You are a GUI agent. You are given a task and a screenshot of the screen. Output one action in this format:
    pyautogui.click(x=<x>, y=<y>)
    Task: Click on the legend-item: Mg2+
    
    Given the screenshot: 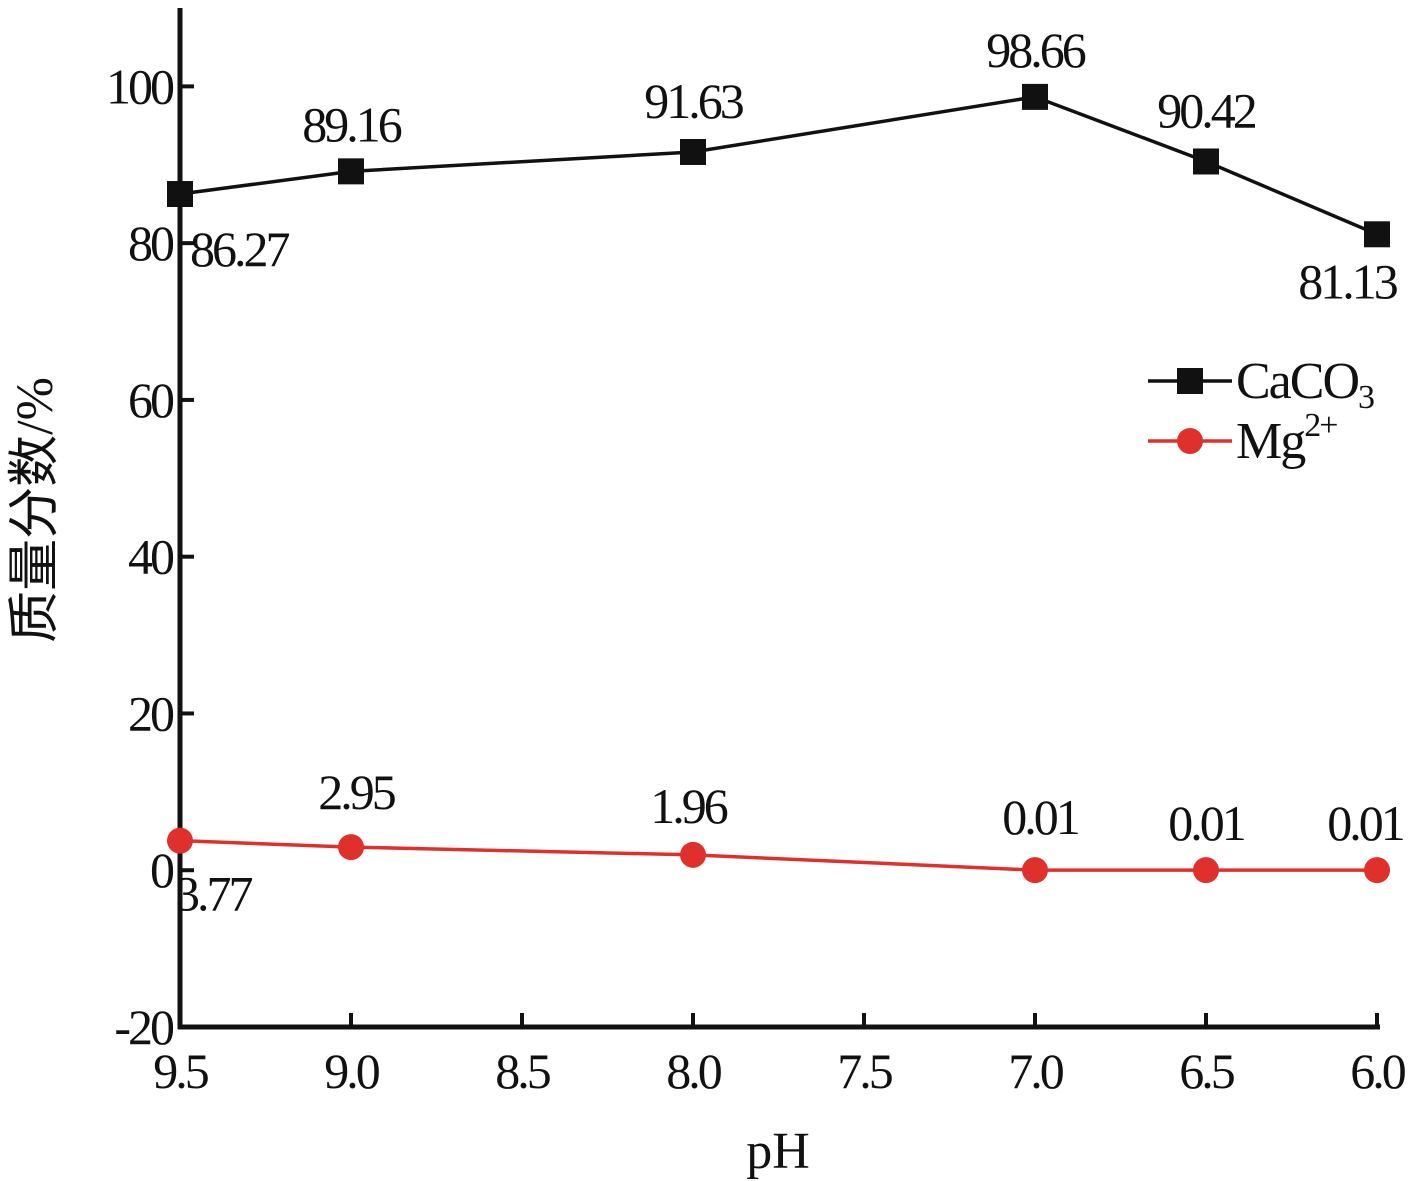 What is the action you would take?
    pyautogui.click(x=1243, y=438)
    